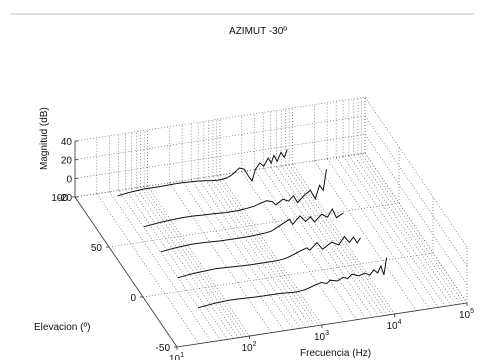 This screenshot has height=360, width=484. I want to click on x-axis-label: Frecuencia (Hz), so click(335, 353).